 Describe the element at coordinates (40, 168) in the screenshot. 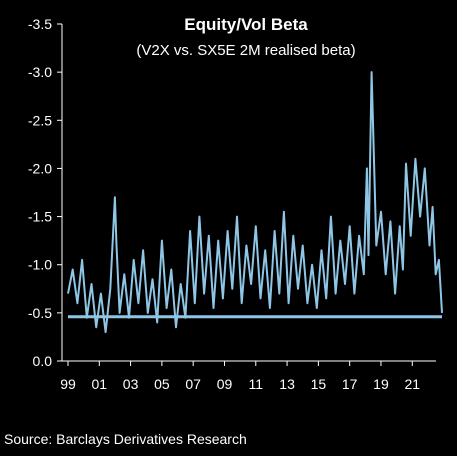

I see `y-tick-label: -2.0` at that location.